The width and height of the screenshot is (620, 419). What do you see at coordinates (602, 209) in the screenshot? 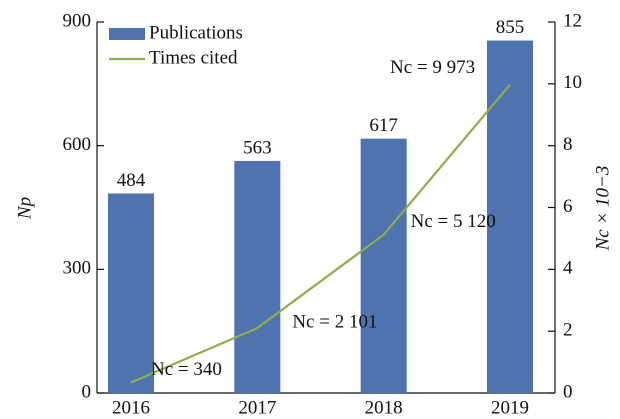
I see `y2-axis-label: Nc × 10−3` at bounding box center [602, 209].